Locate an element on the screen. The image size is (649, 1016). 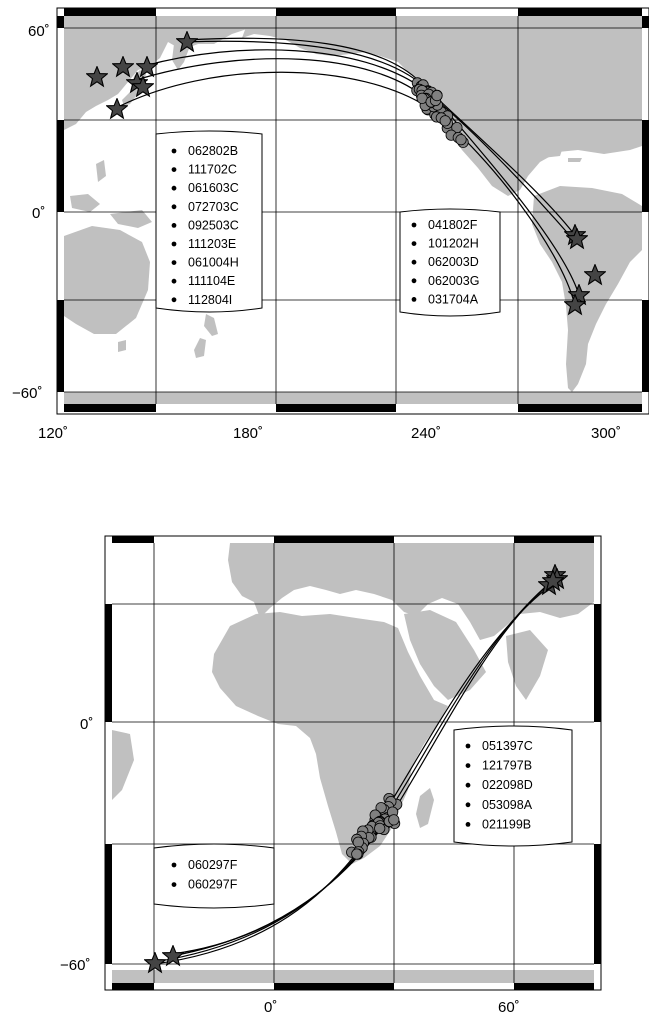
legend-entry: 062003G is located at coordinates (453, 281).